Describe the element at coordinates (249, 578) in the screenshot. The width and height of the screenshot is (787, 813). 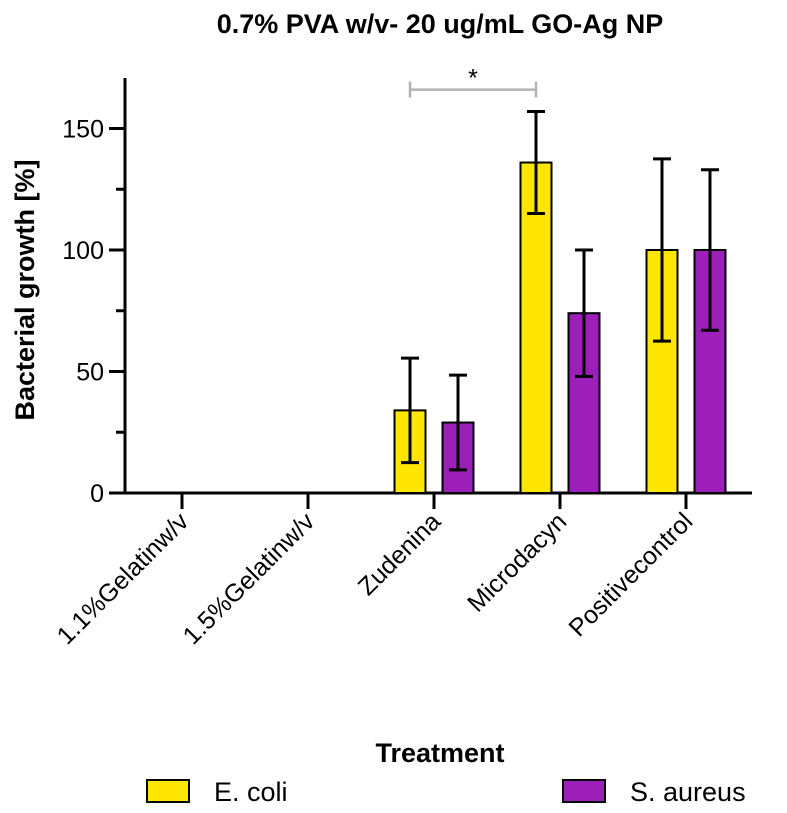
I see `x-tick-label-1-5-gelatinw-v: 1.5%Gelatinw/v` at that location.